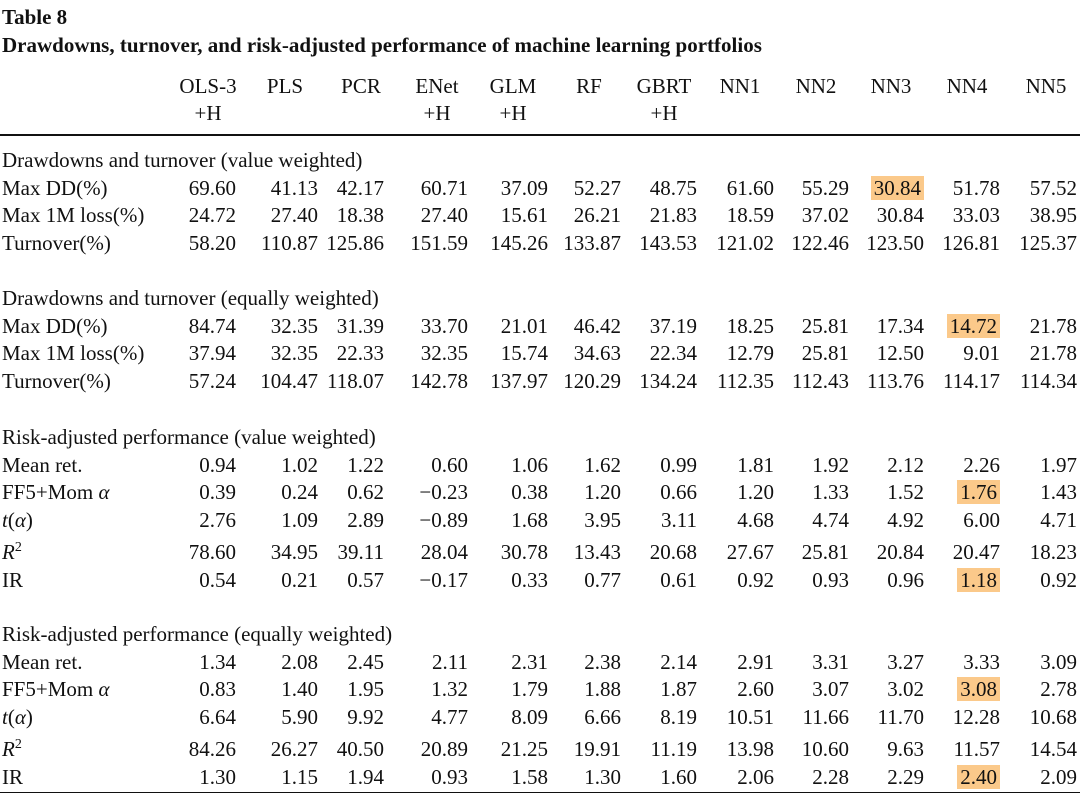  What do you see at coordinates (217, 689) in the screenshot?
I see `table-cell: 0.83` at bounding box center [217, 689].